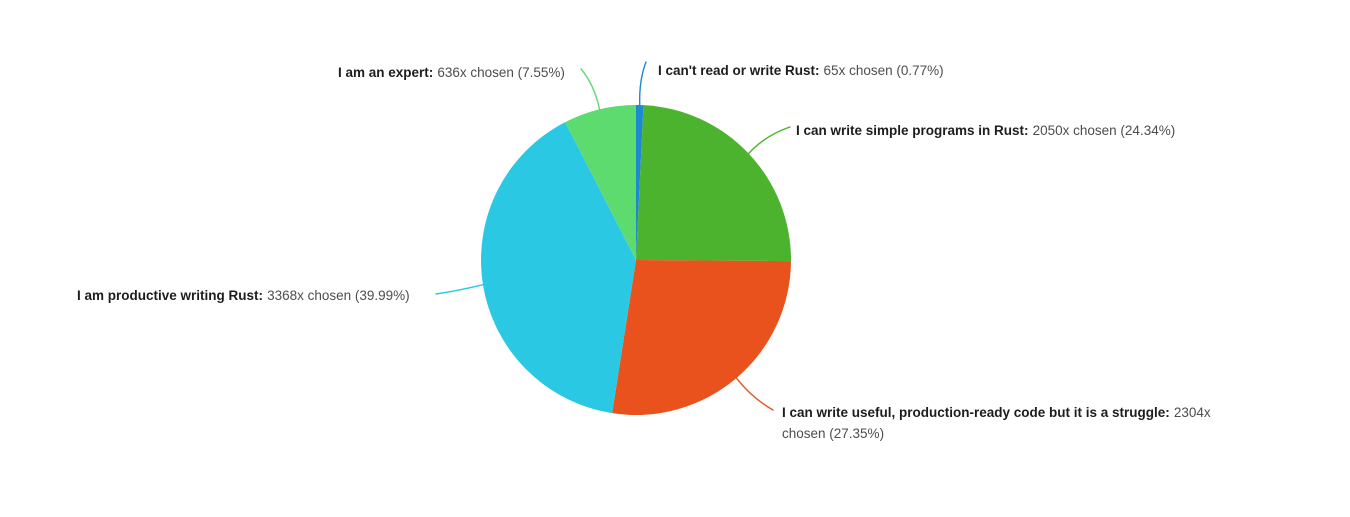  I want to click on leader-line-expert, so click(590, 89).